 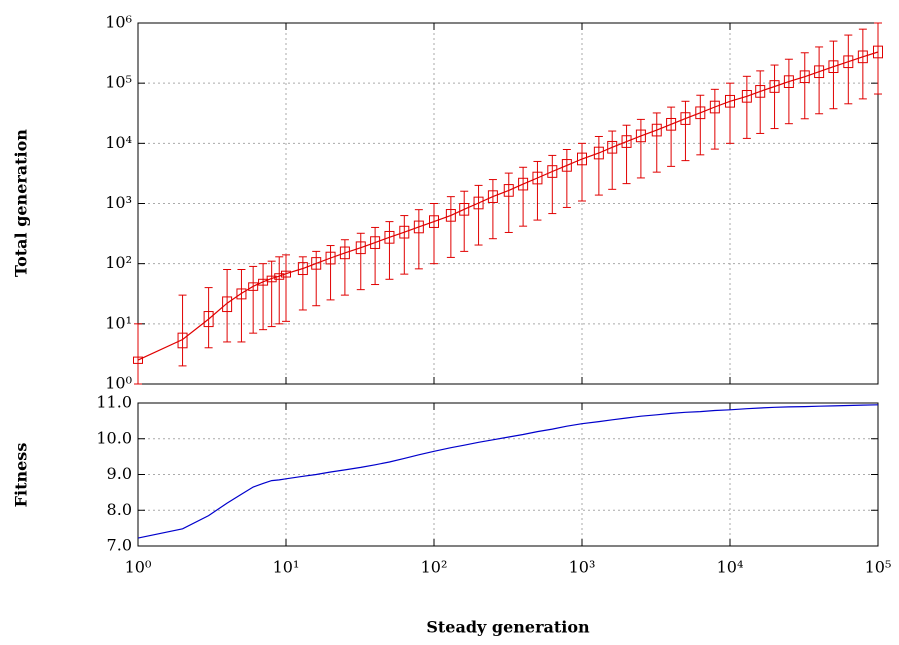 What do you see at coordinates (118, 22) in the screenshot?
I see `y-tick-label: 10⁶` at bounding box center [118, 22].